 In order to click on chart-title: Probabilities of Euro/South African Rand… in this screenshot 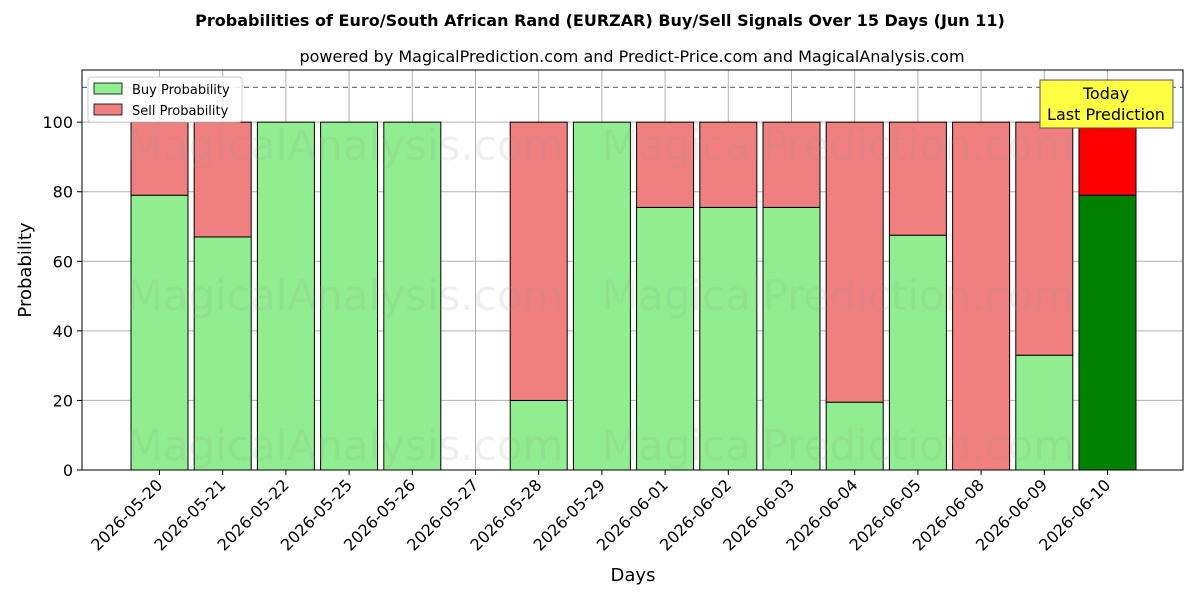, I will do `click(600, 20)`.